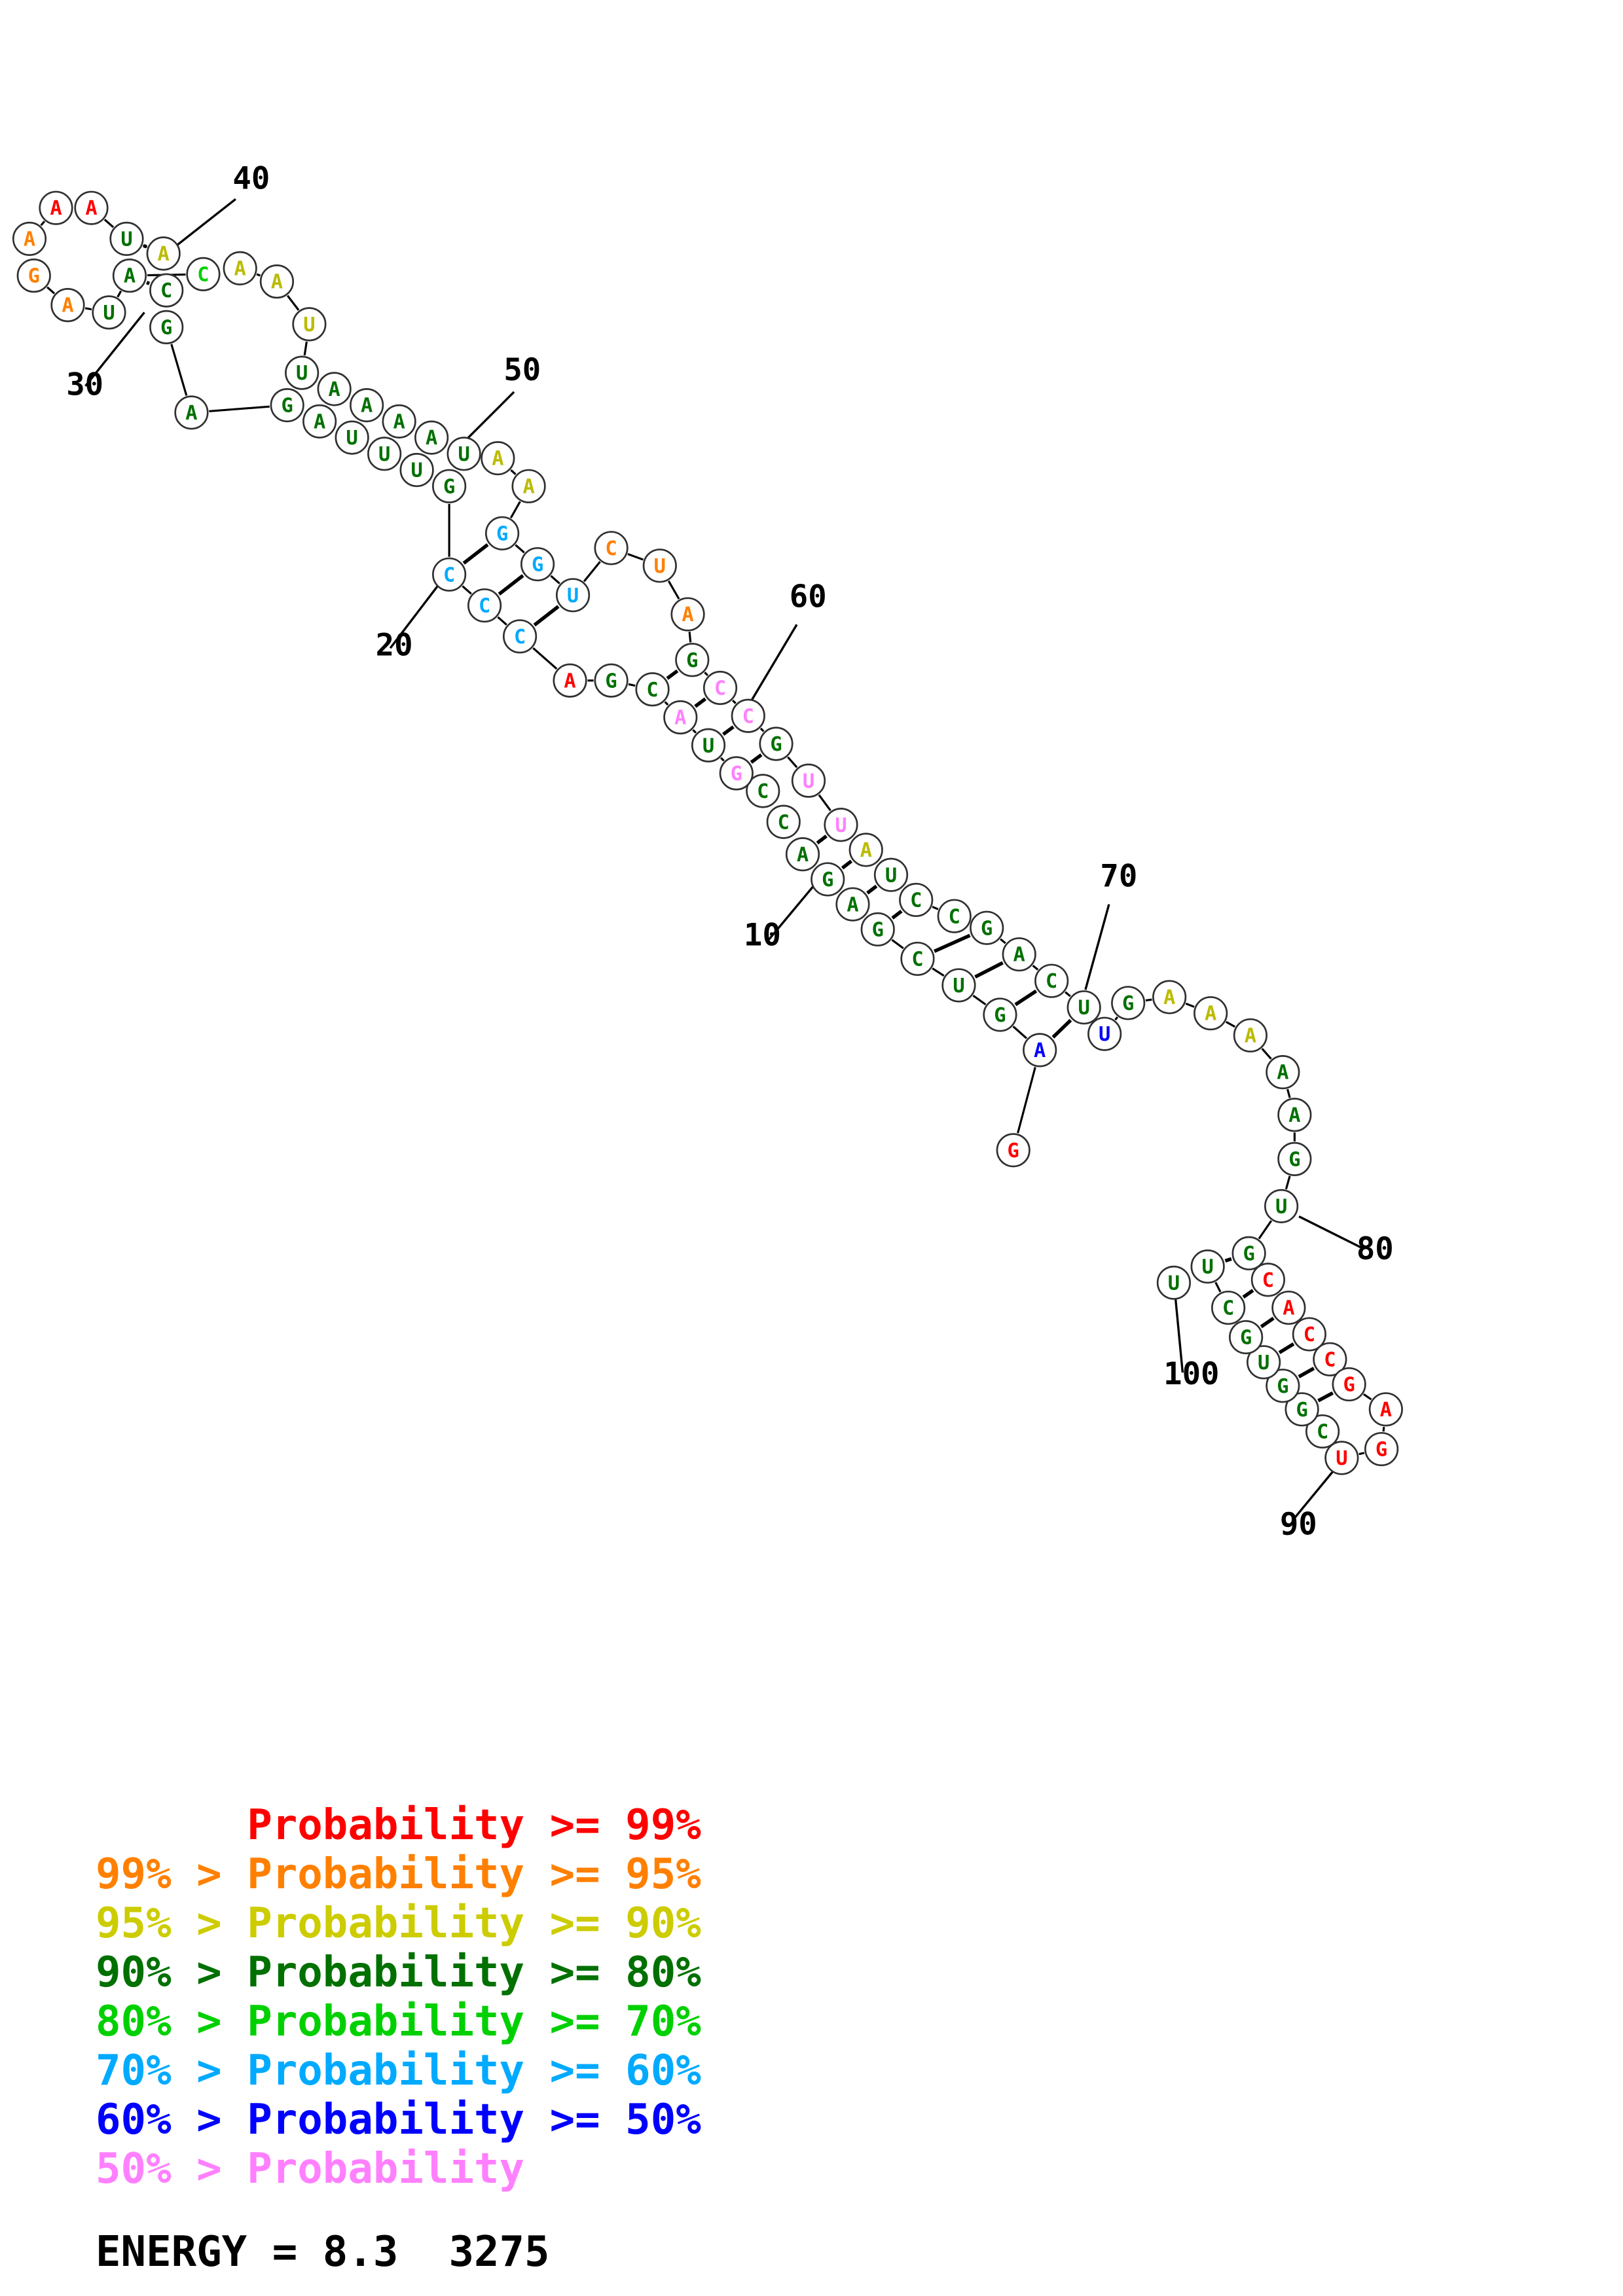 This screenshot has width=1623, height=2296. Describe the element at coordinates (398, 1923) in the screenshot. I see `legend-line-90: 95% > Probability >= 90%` at that location.